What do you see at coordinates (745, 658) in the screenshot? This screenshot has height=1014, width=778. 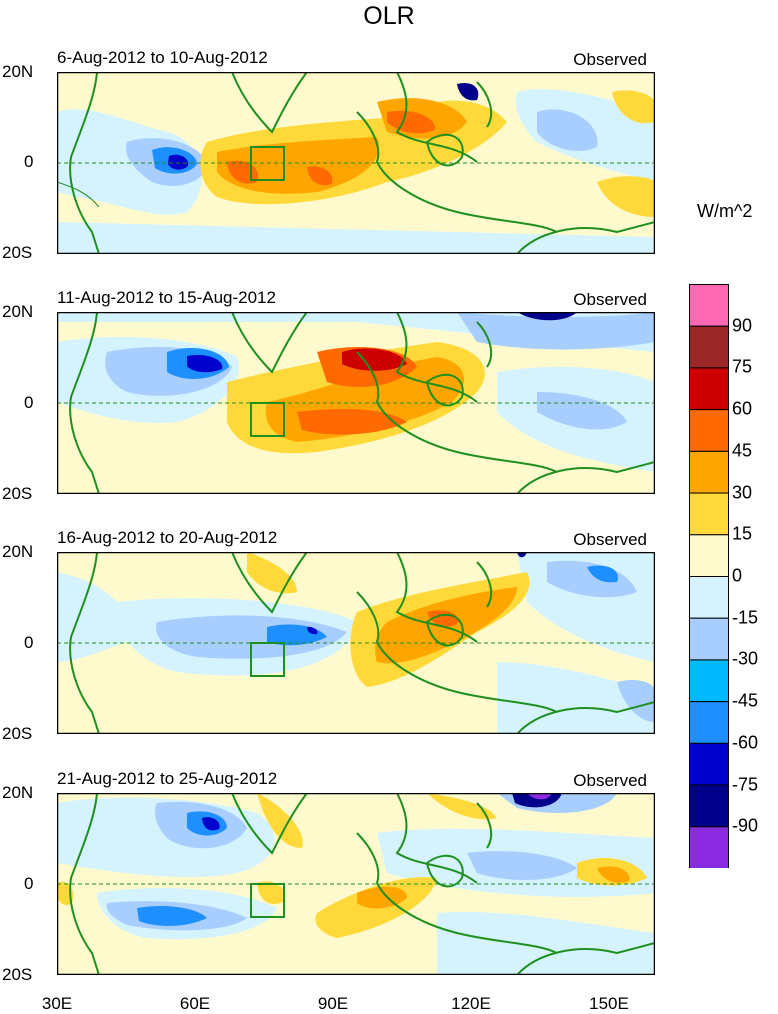 I see `colorbar-level-label: -30` at bounding box center [745, 658].